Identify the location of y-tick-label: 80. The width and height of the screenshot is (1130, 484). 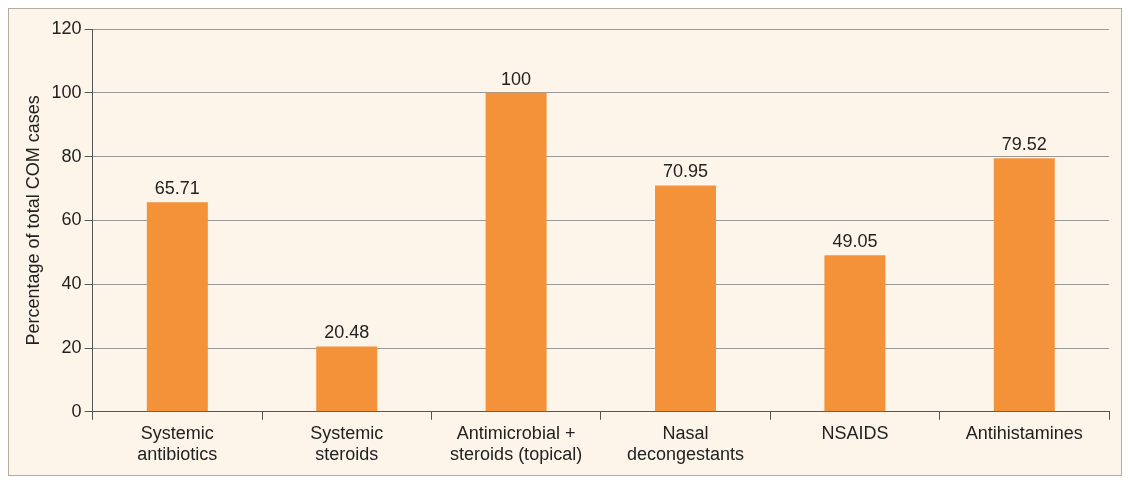
(71, 155).